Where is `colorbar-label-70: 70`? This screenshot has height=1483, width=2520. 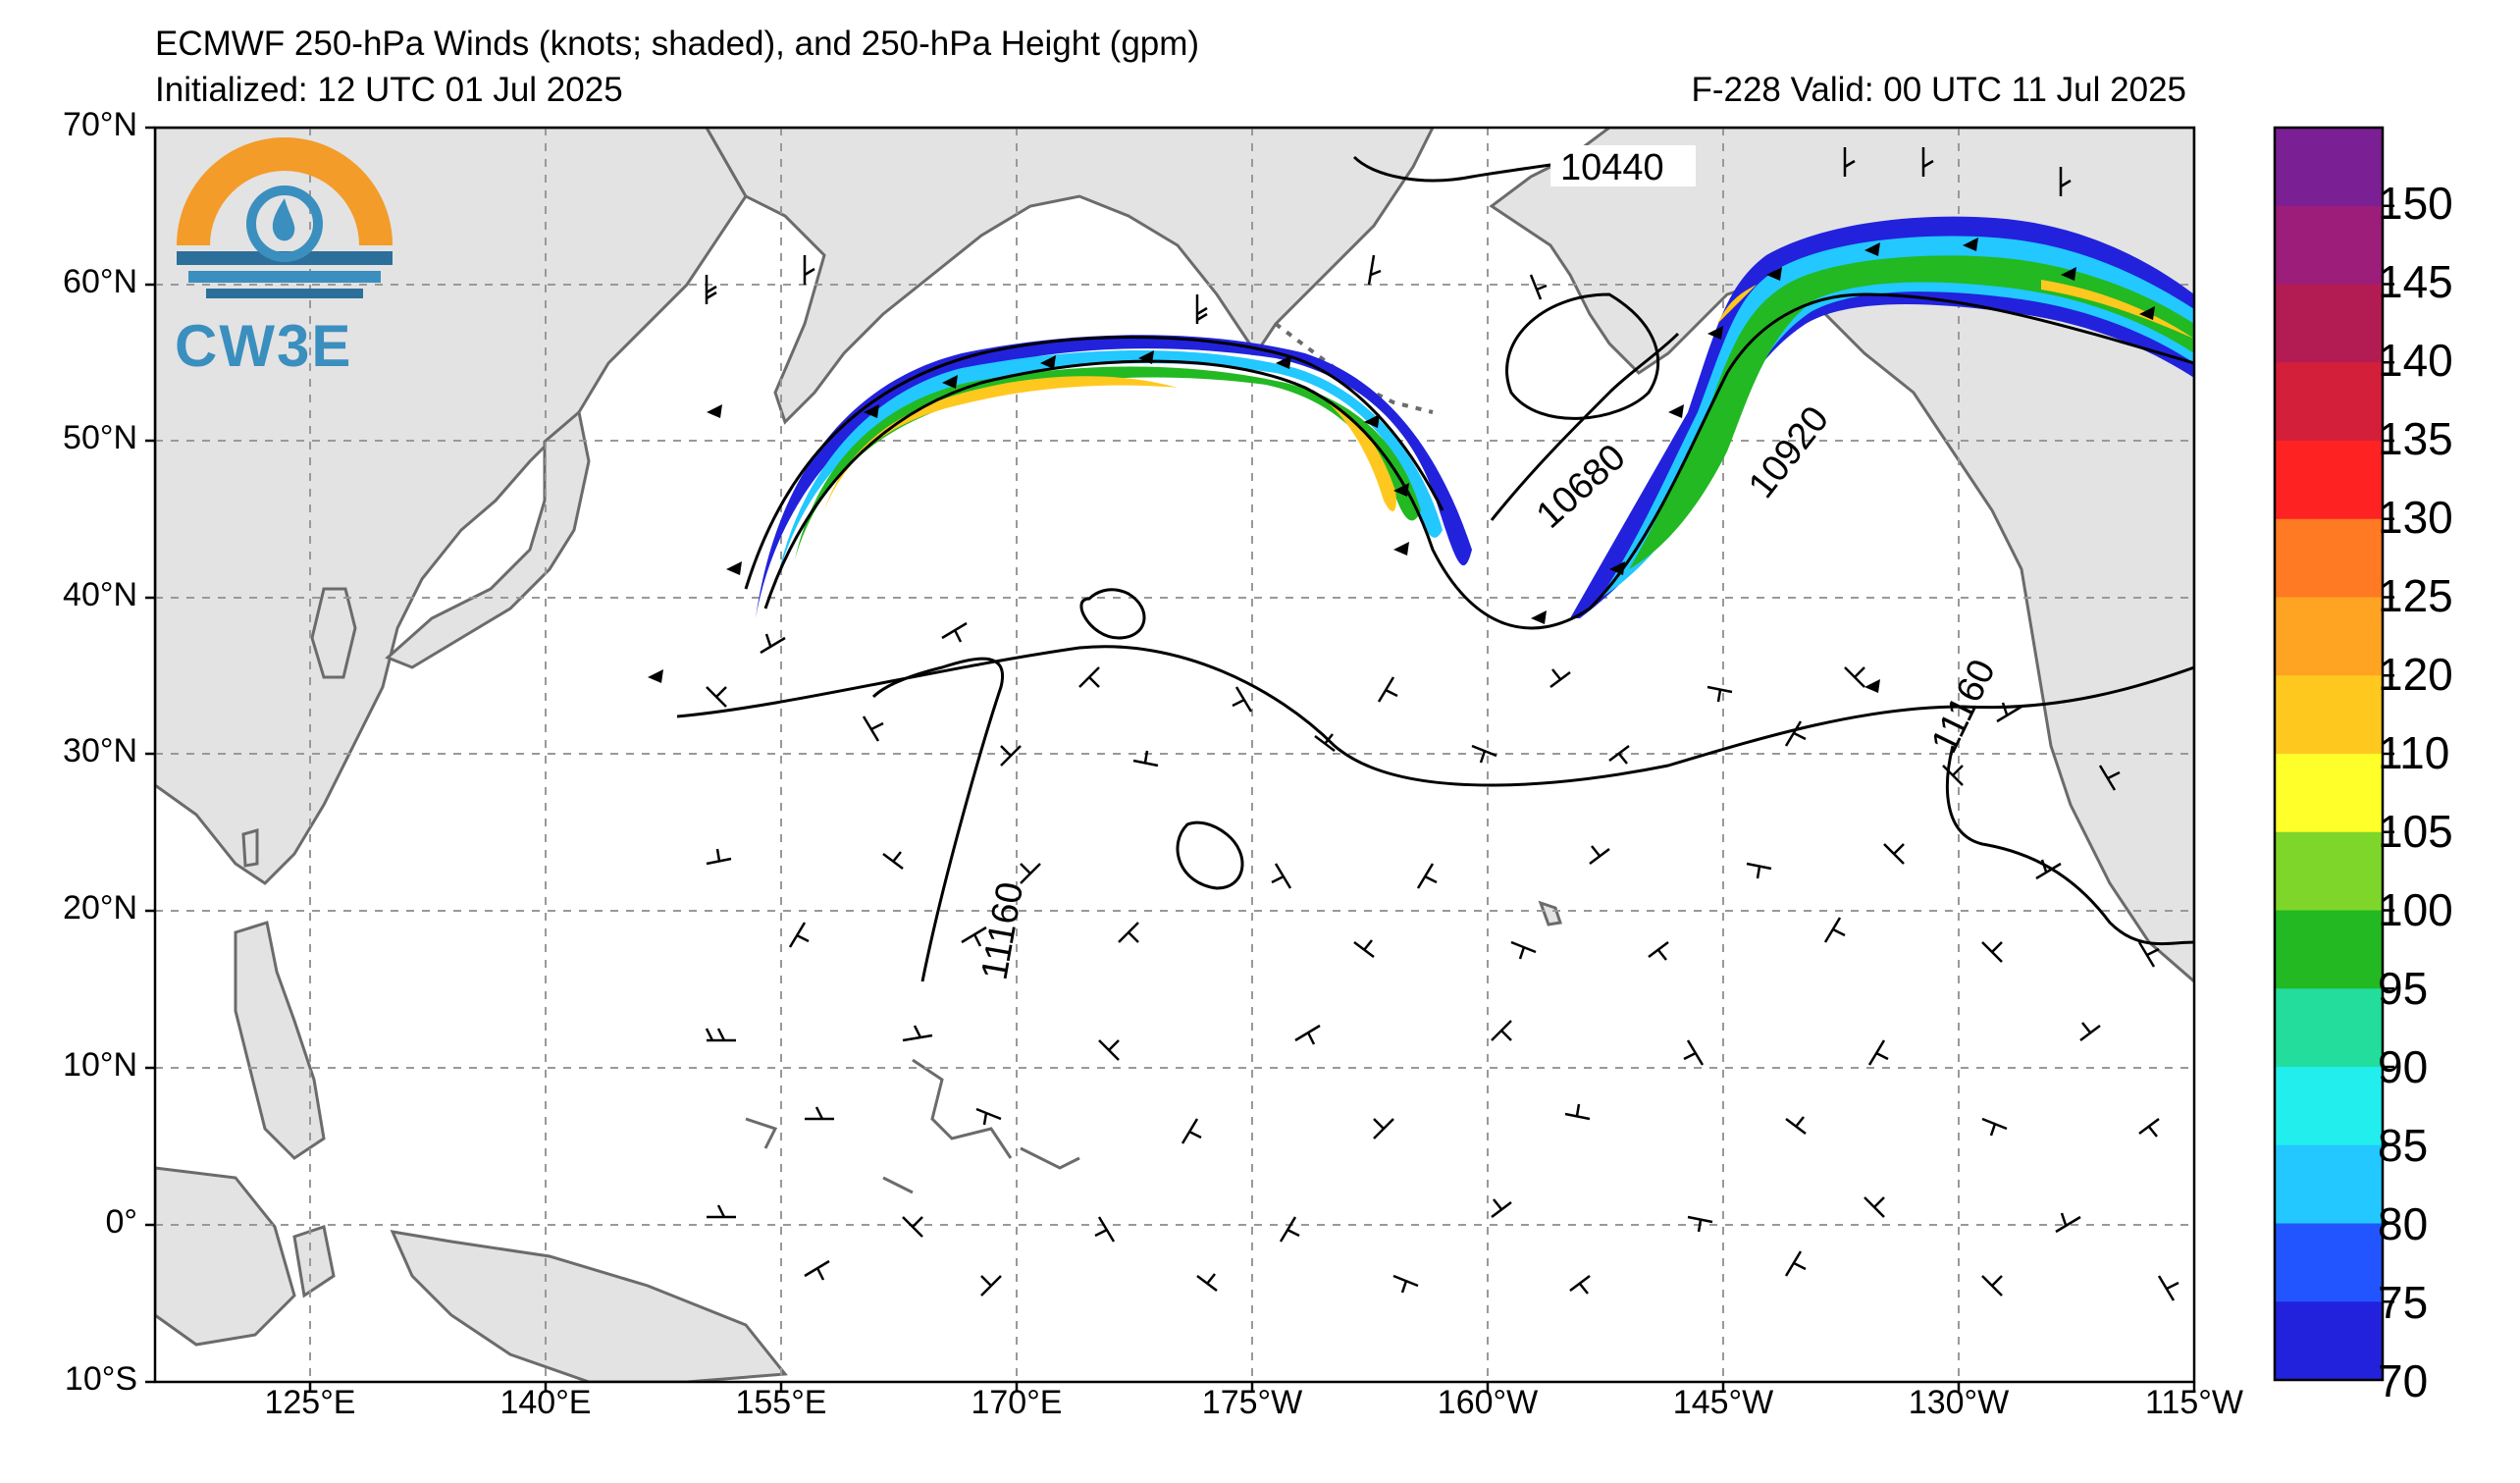
colorbar-label-70: 70 is located at coordinates (2403, 1380).